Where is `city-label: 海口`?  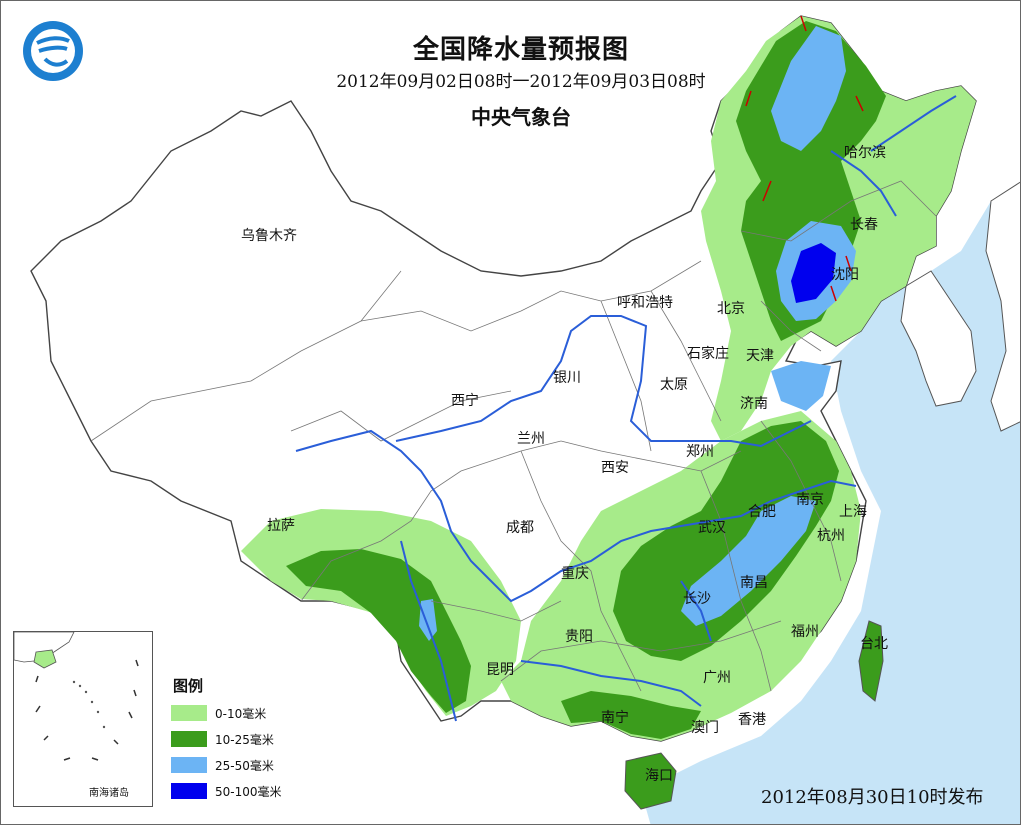 city-label: 海口 is located at coordinates (659, 776).